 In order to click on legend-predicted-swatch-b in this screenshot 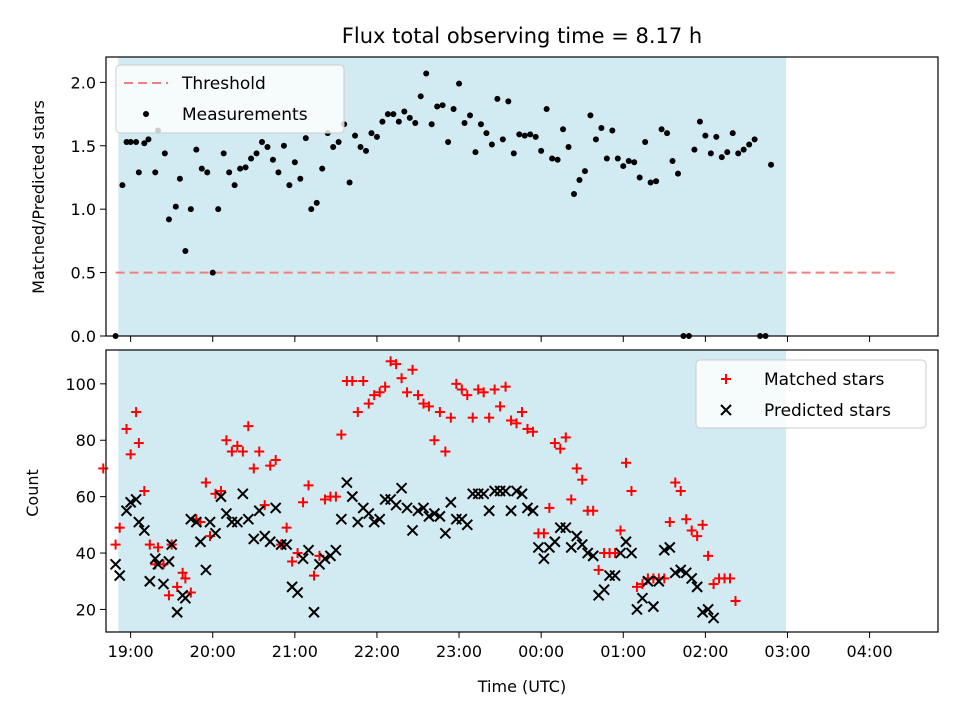, I will do `click(726, 410)`.